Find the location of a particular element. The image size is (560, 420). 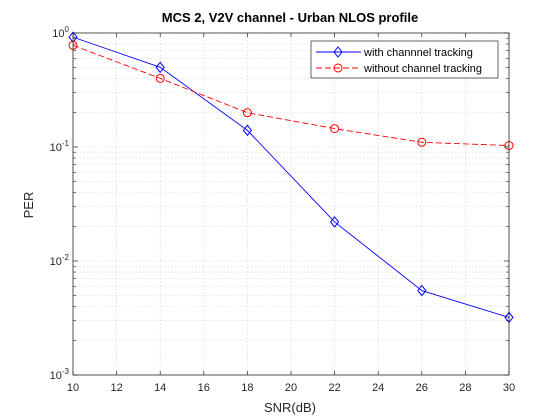

y-tick-label: 10⁻³ is located at coordinates (60, 374).